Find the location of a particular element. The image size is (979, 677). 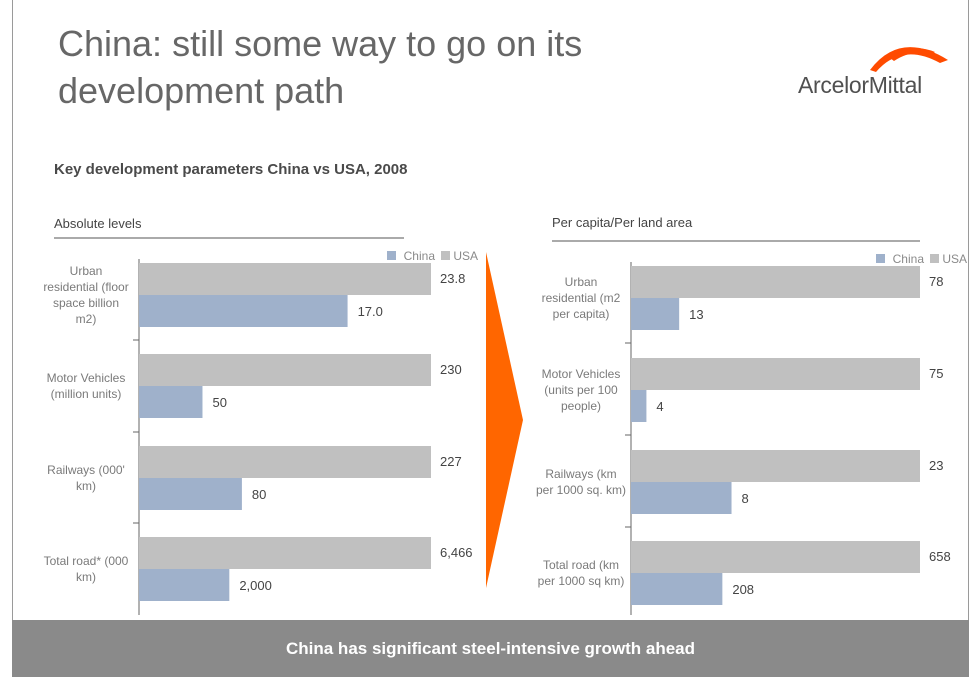

chart2-category-label-2-line-3: people) is located at coordinates (581, 406).